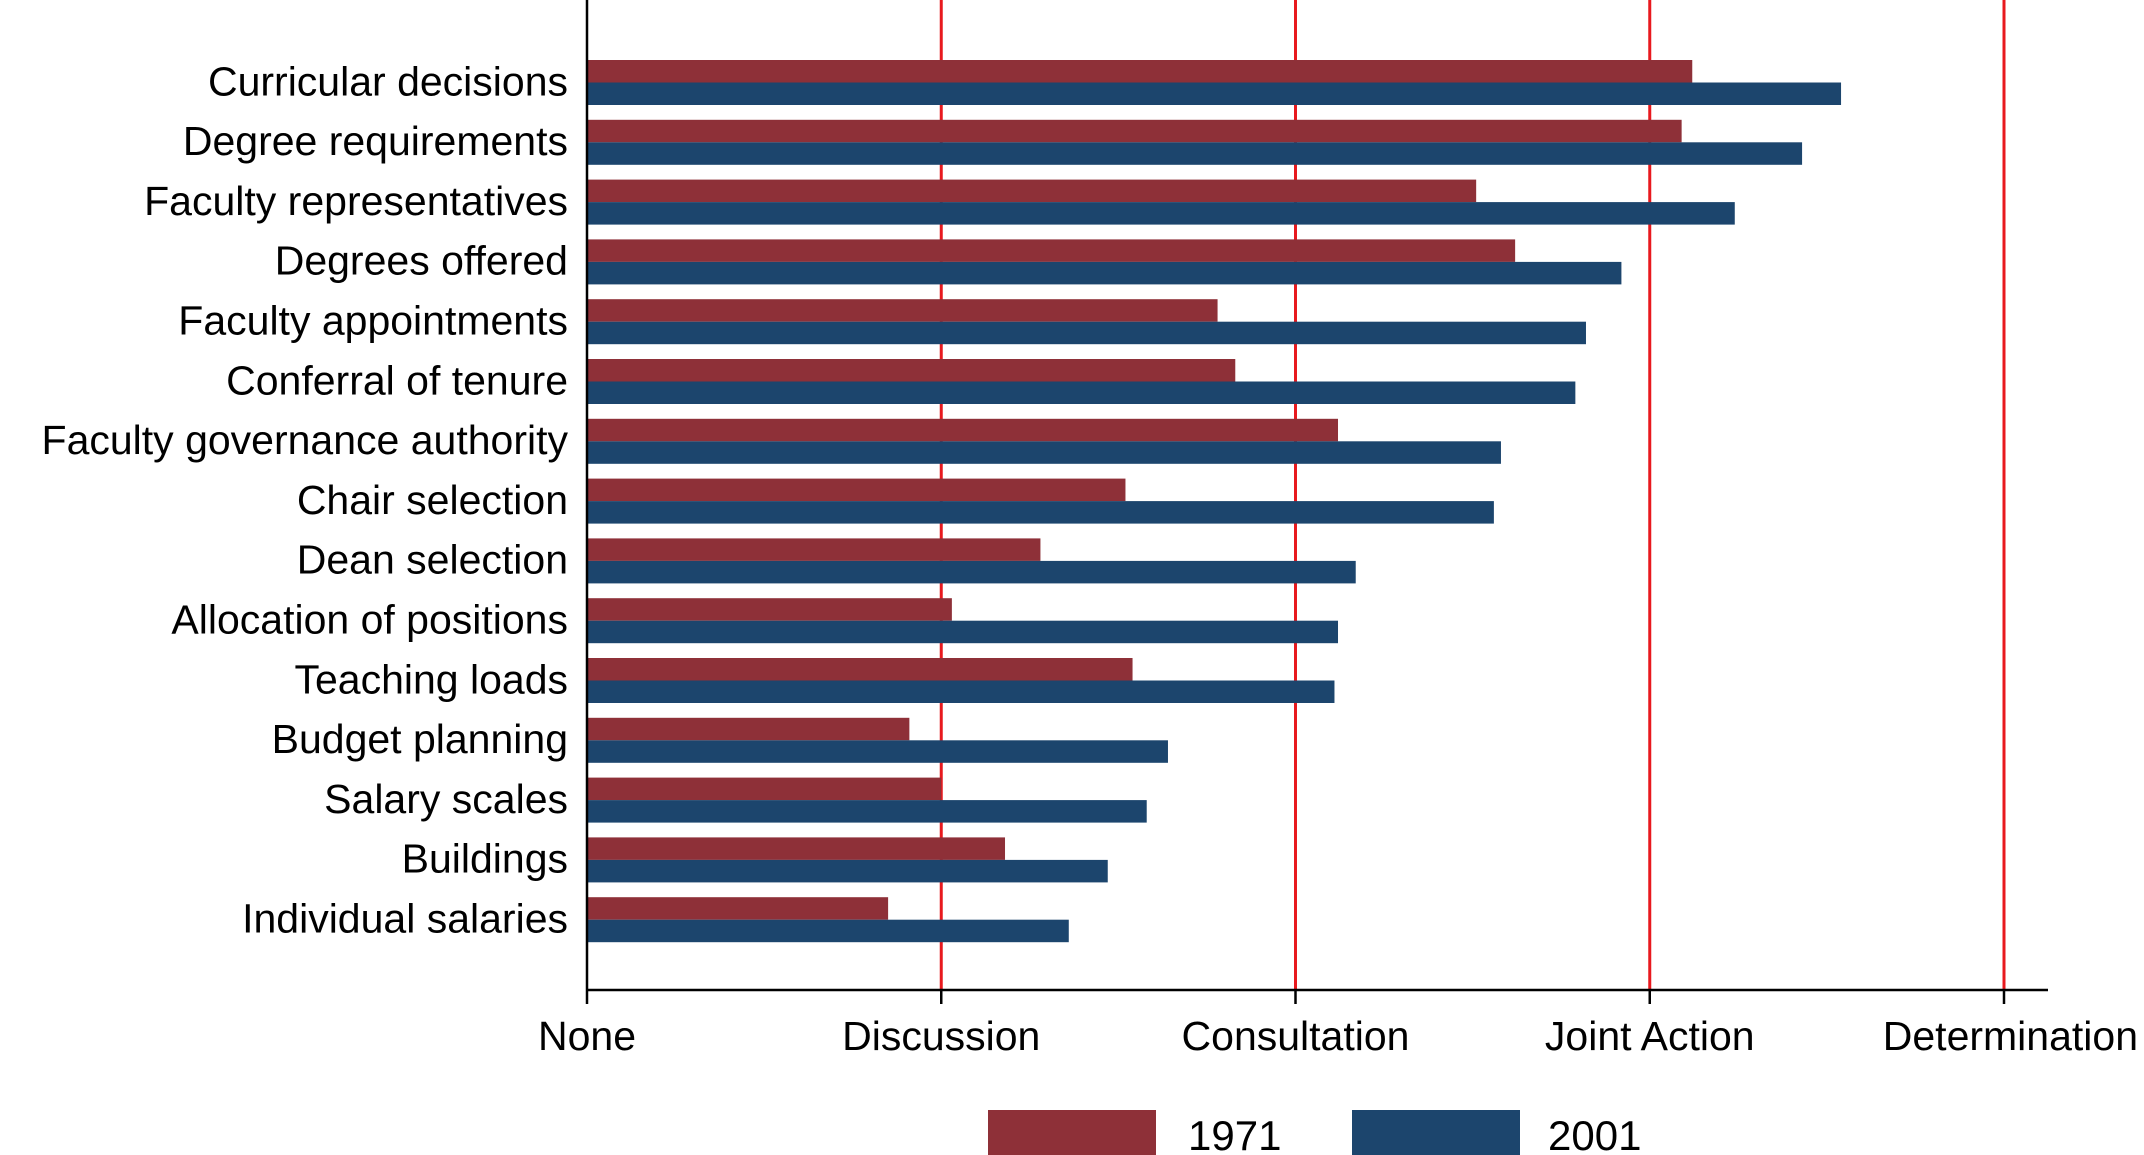 This screenshot has height=1155, width=2144. I want to click on bar-conferral-of-tenure-1971, so click(911, 370).